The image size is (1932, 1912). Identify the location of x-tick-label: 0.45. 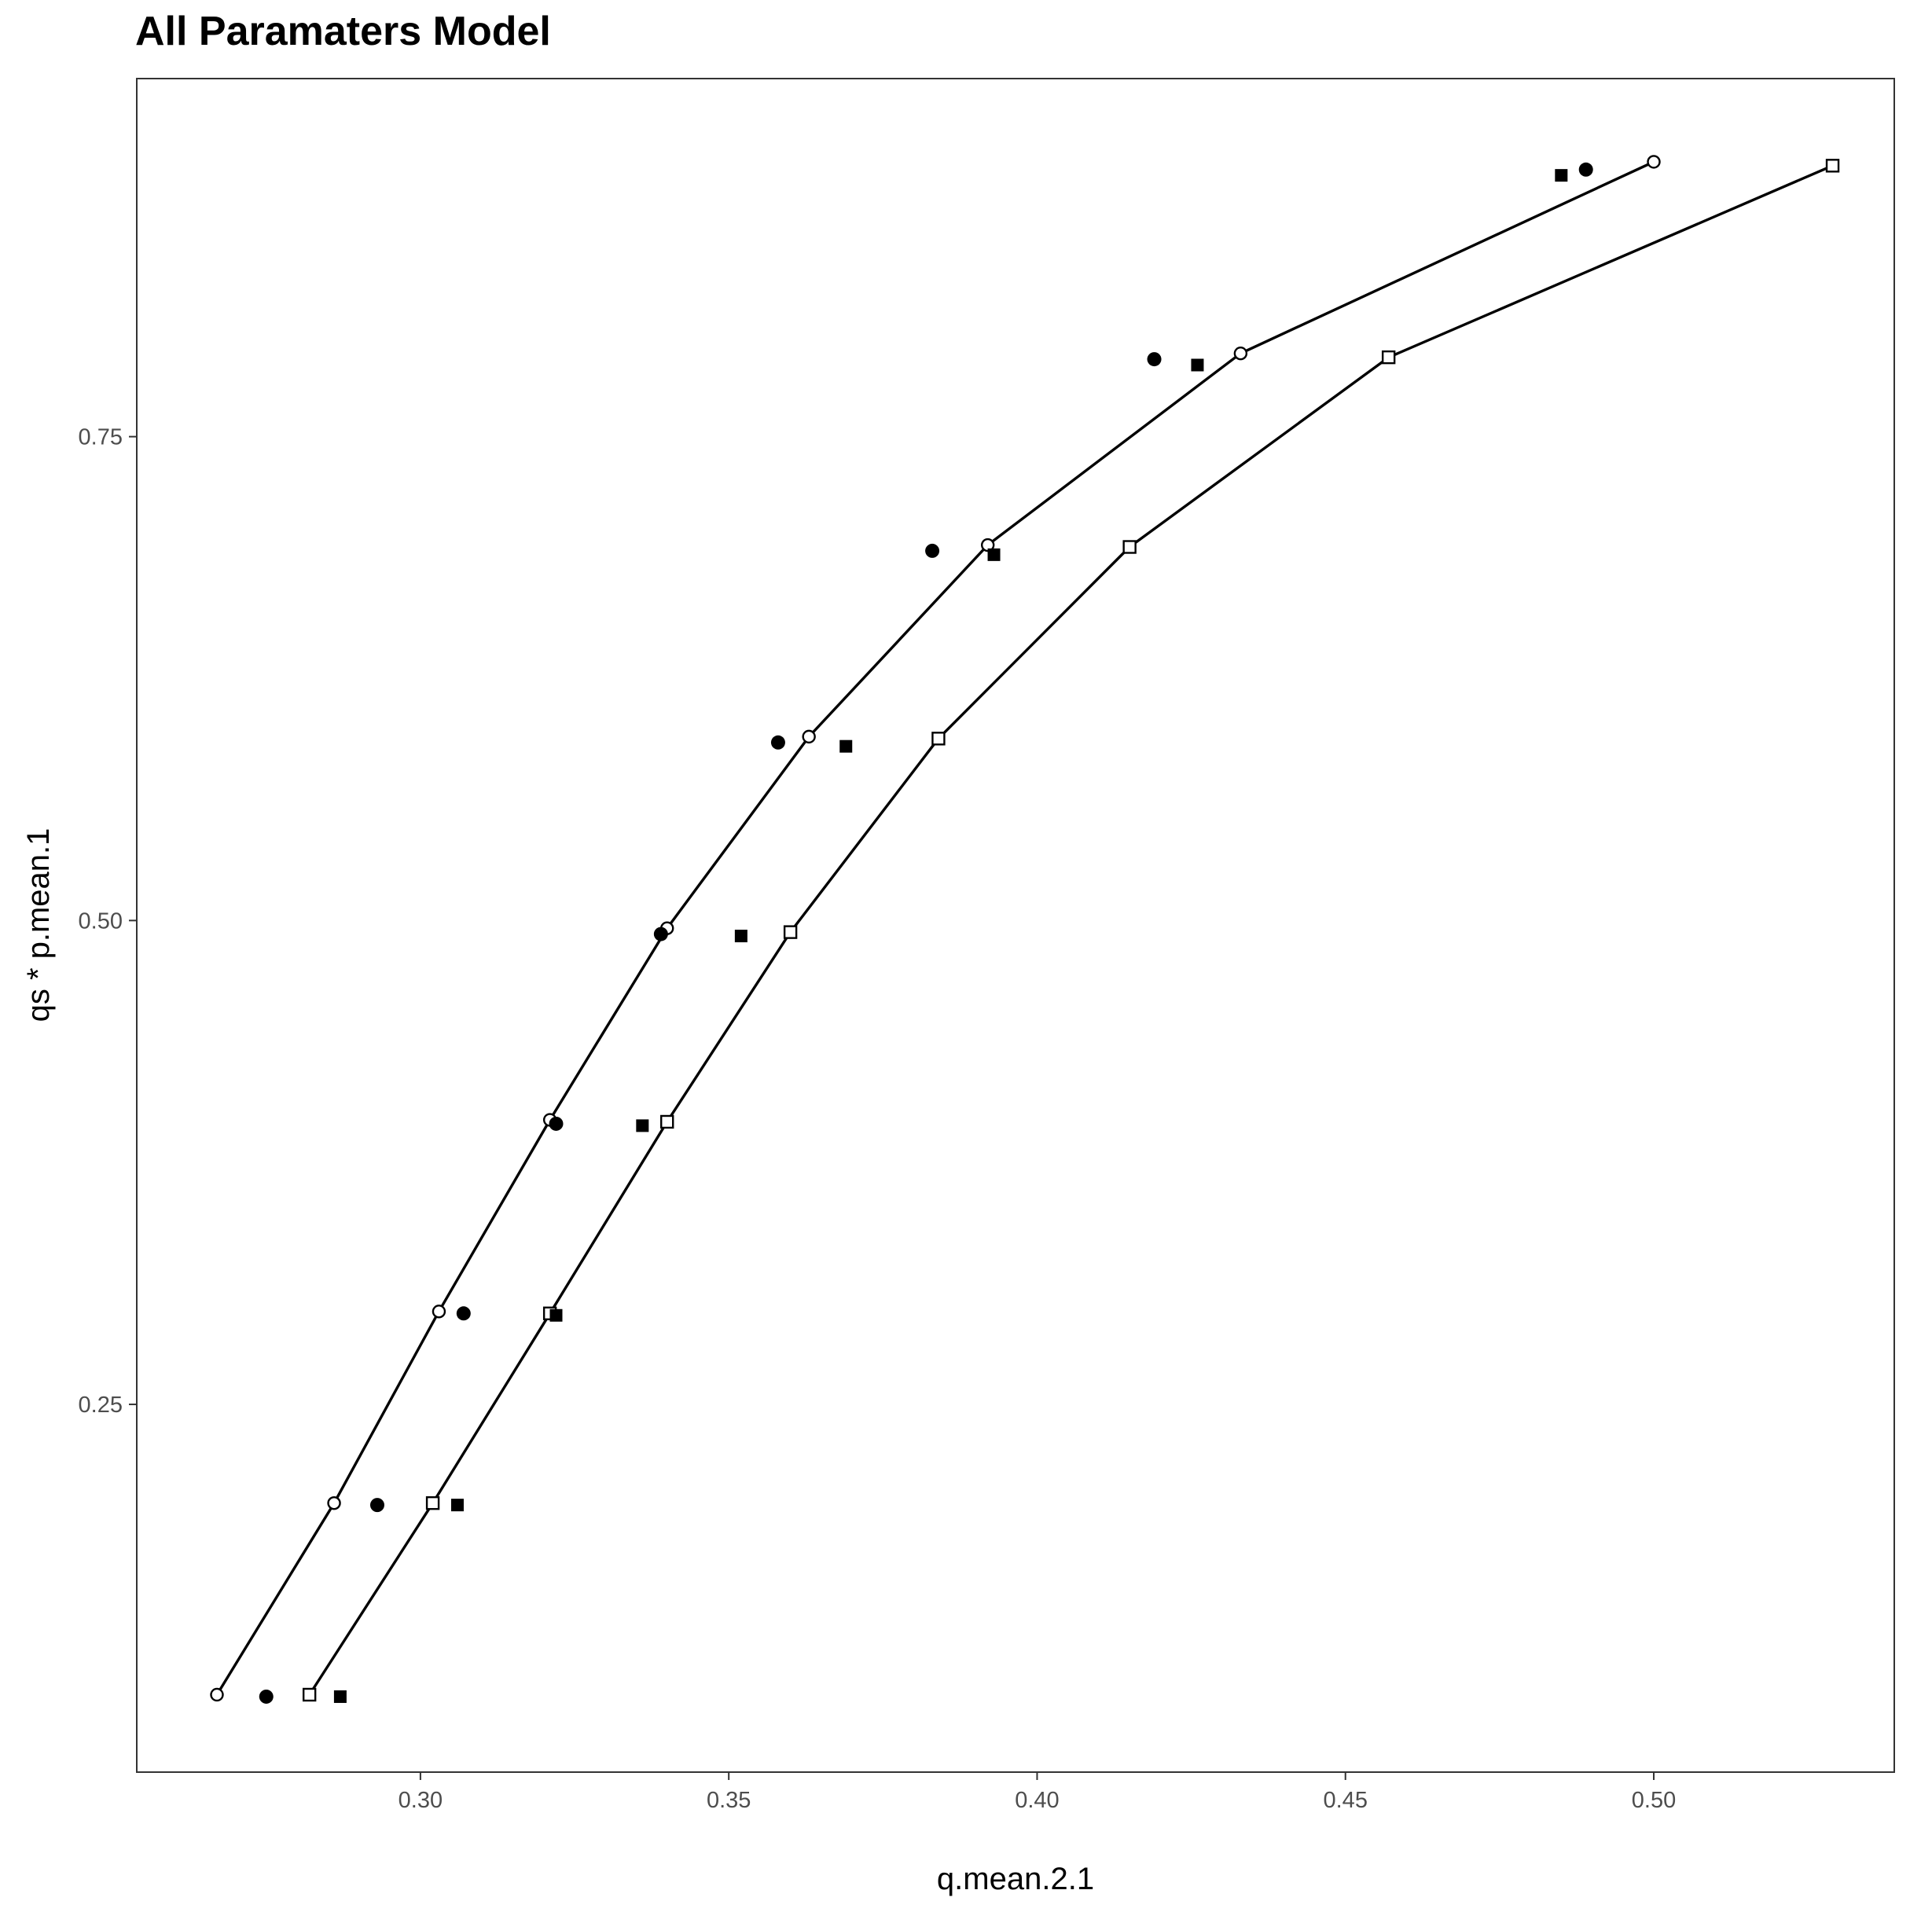
(1346, 1801).